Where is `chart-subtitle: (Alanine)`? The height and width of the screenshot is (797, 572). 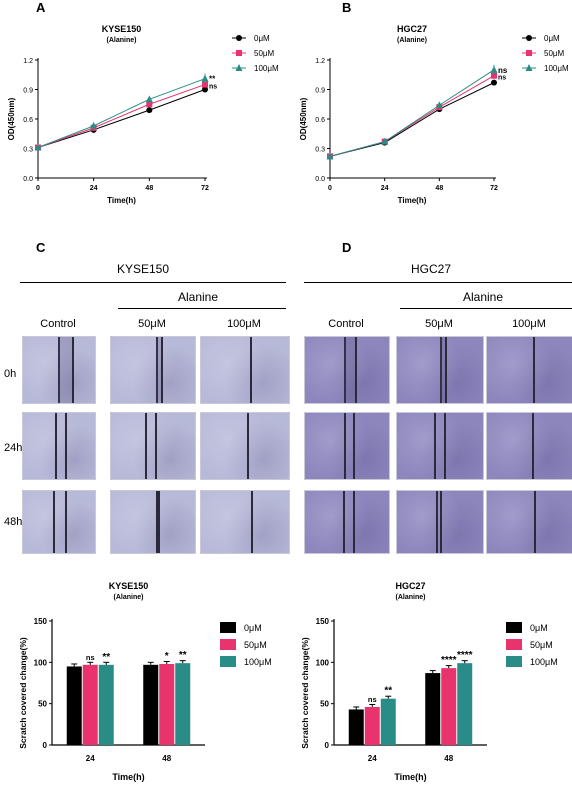 chart-subtitle: (Alanine) is located at coordinates (122, 40).